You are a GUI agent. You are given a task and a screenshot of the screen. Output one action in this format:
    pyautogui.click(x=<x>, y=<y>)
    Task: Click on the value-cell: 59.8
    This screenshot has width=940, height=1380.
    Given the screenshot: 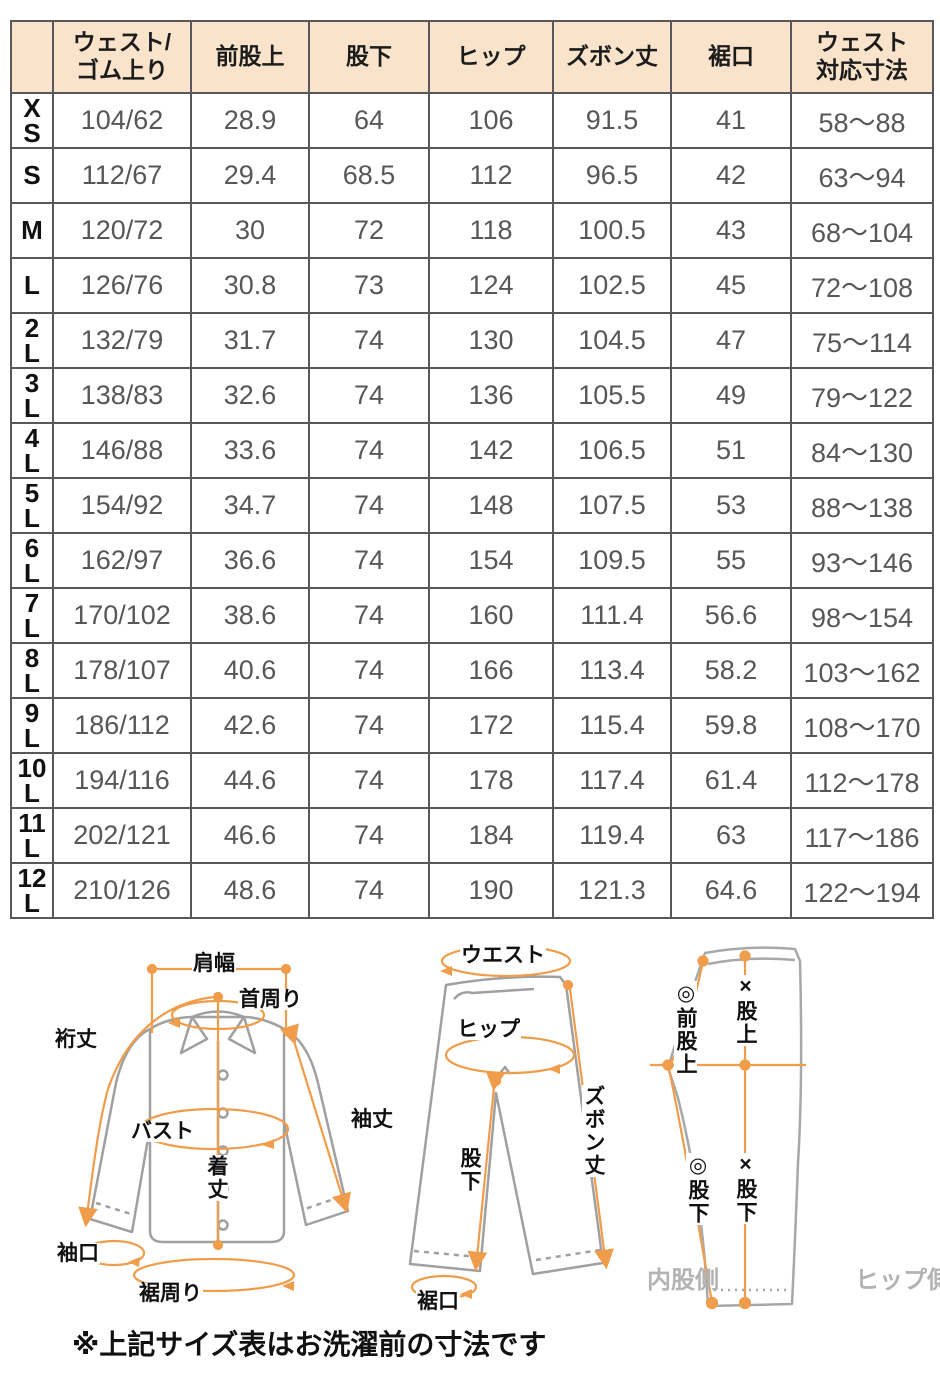 What is the action you would take?
    pyautogui.click(x=731, y=725)
    